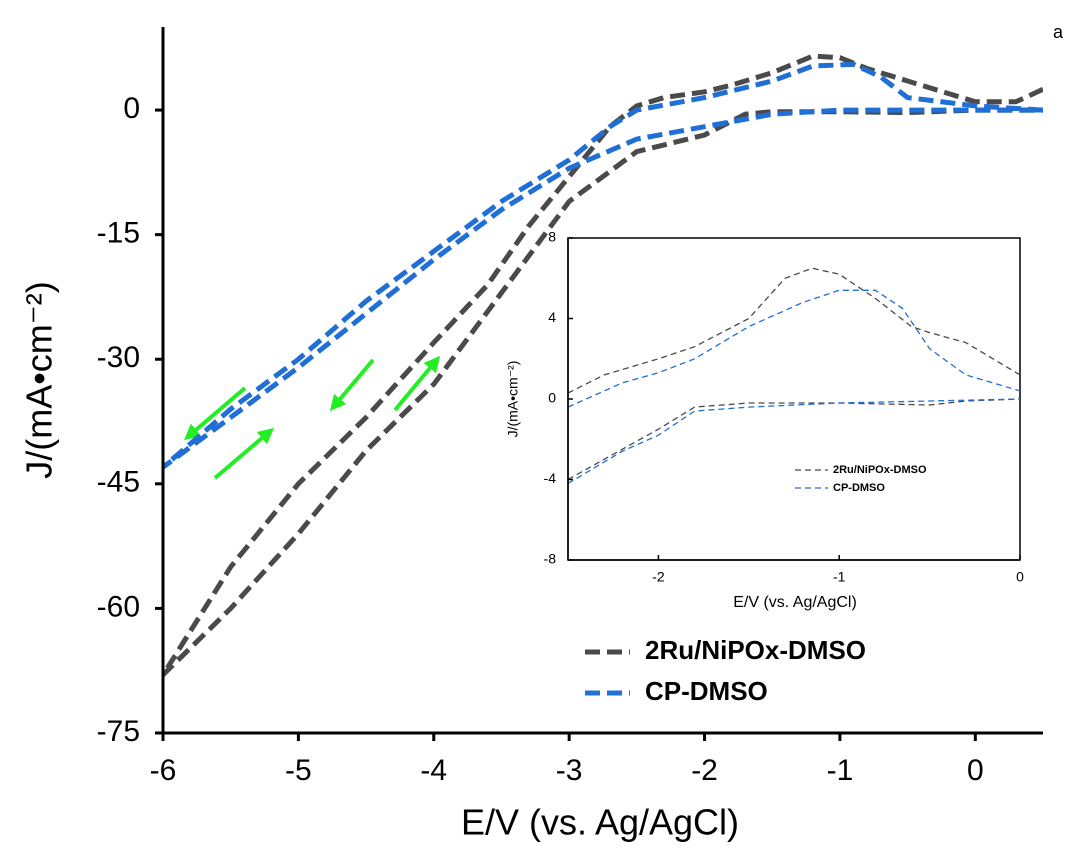 The image size is (1080, 862). Describe the element at coordinates (1058, 32) in the screenshot. I see `panel-label: a` at that location.